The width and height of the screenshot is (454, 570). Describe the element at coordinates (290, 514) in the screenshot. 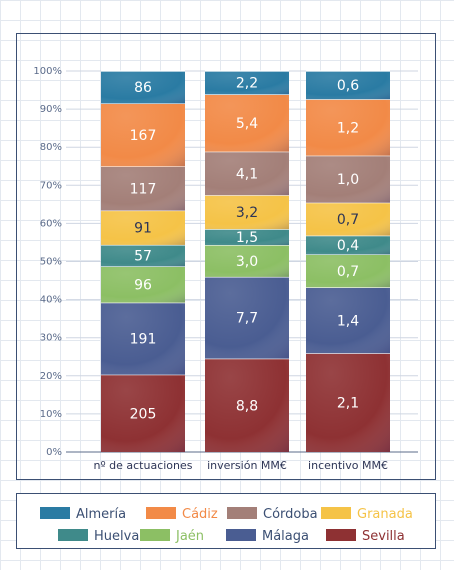

I see `legend-label-cordoba: Córdoba` at that location.